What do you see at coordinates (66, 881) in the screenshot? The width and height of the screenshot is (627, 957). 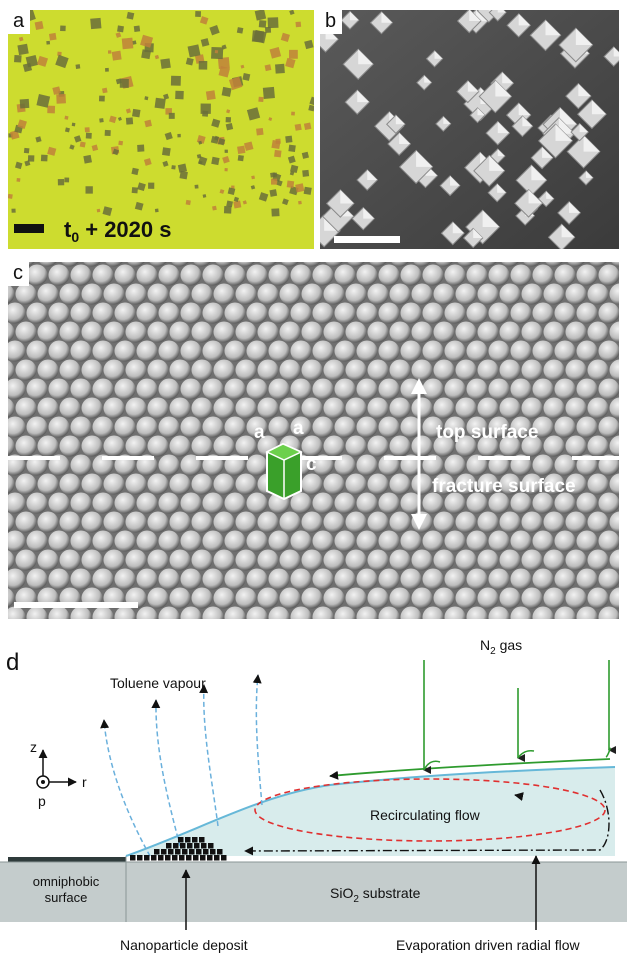 I see `omniphobic-line1: omniphobic` at bounding box center [66, 881].